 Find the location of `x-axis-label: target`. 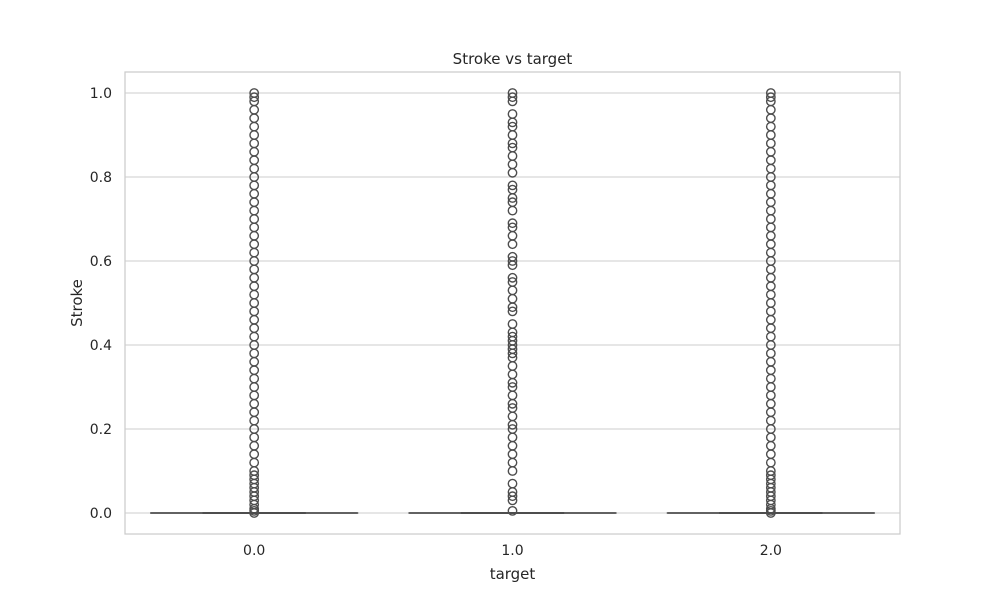

x-axis-label: target is located at coordinates (513, 574).